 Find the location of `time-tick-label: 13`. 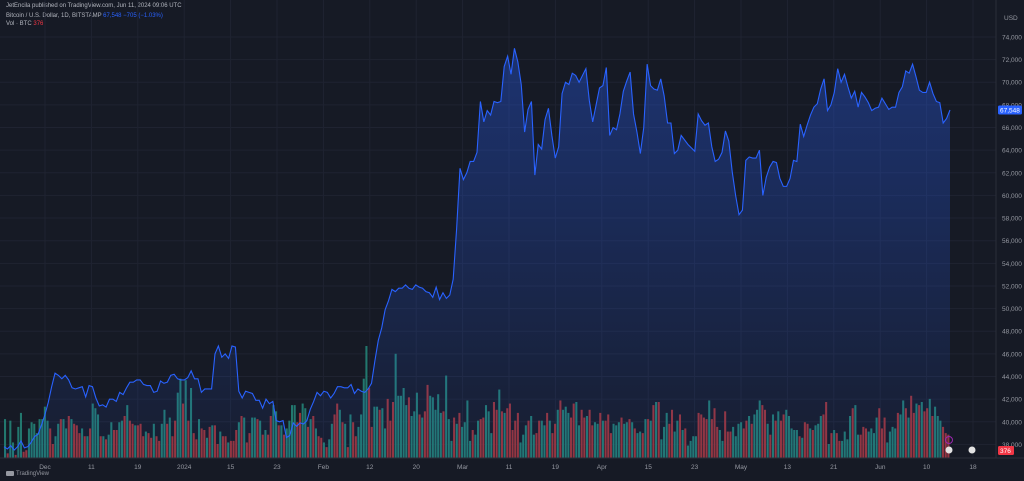

time-tick-label: 13 is located at coordinates (788, 467).